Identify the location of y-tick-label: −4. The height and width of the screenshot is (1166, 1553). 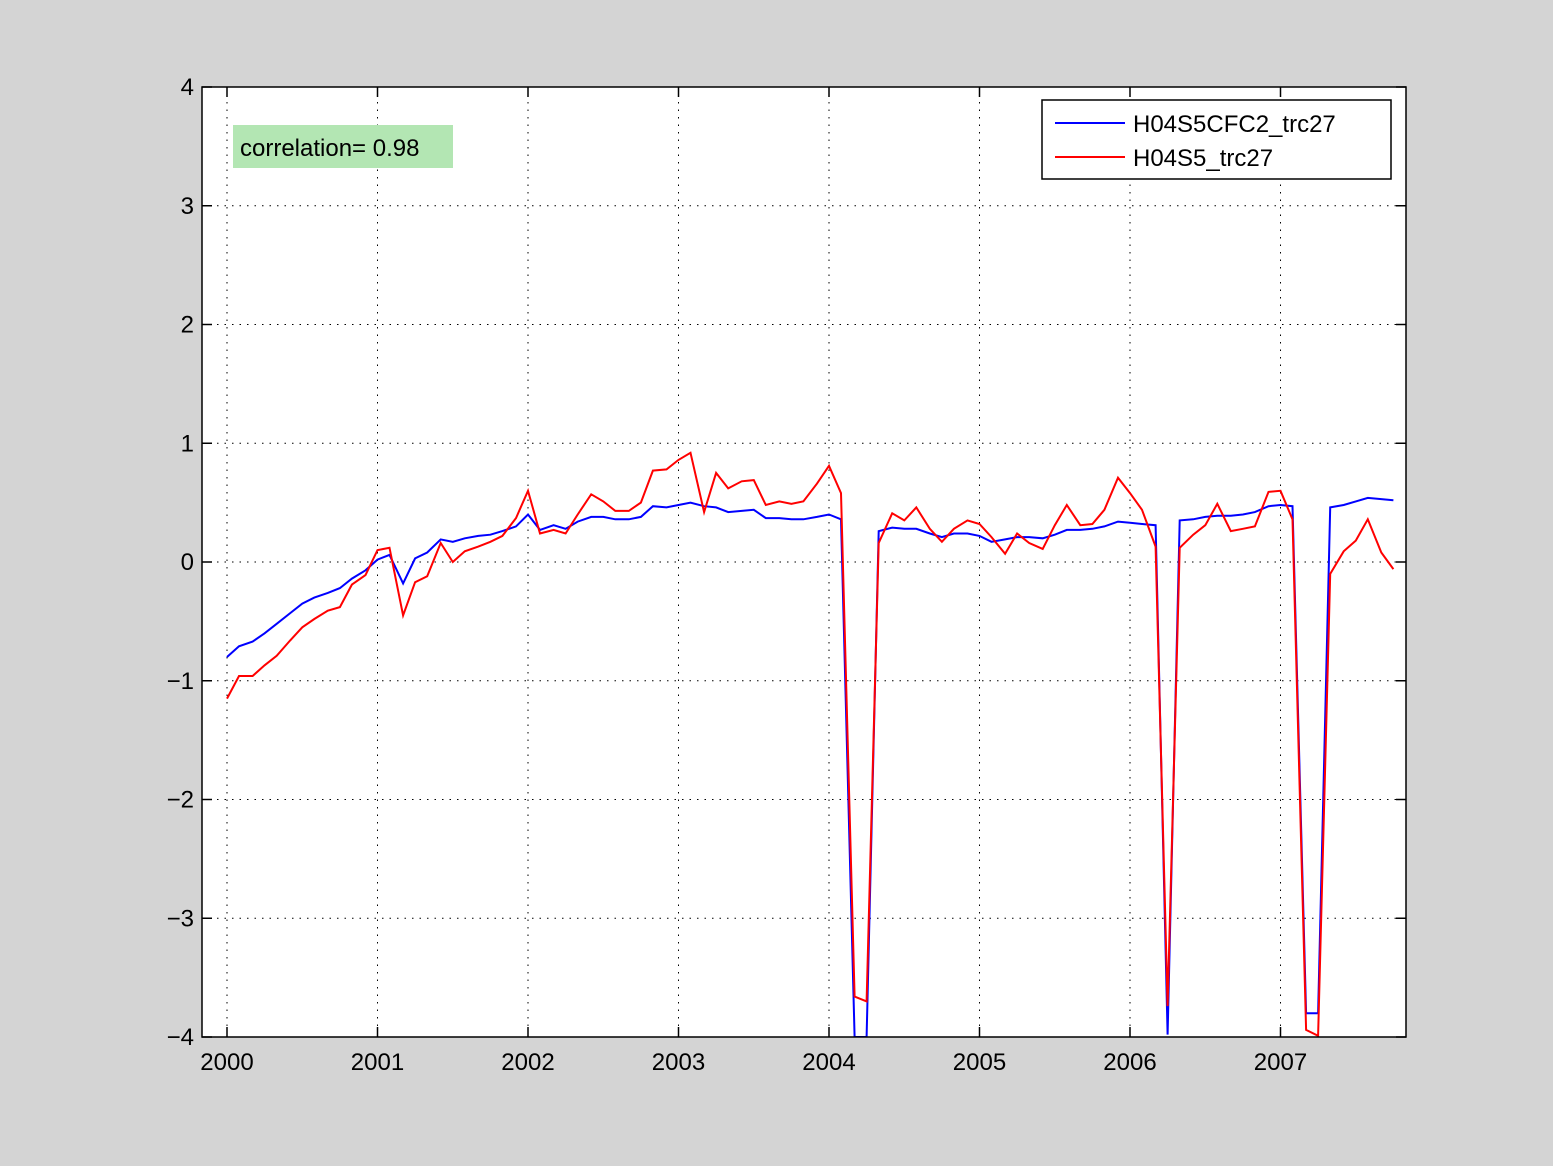
(180, 1037).